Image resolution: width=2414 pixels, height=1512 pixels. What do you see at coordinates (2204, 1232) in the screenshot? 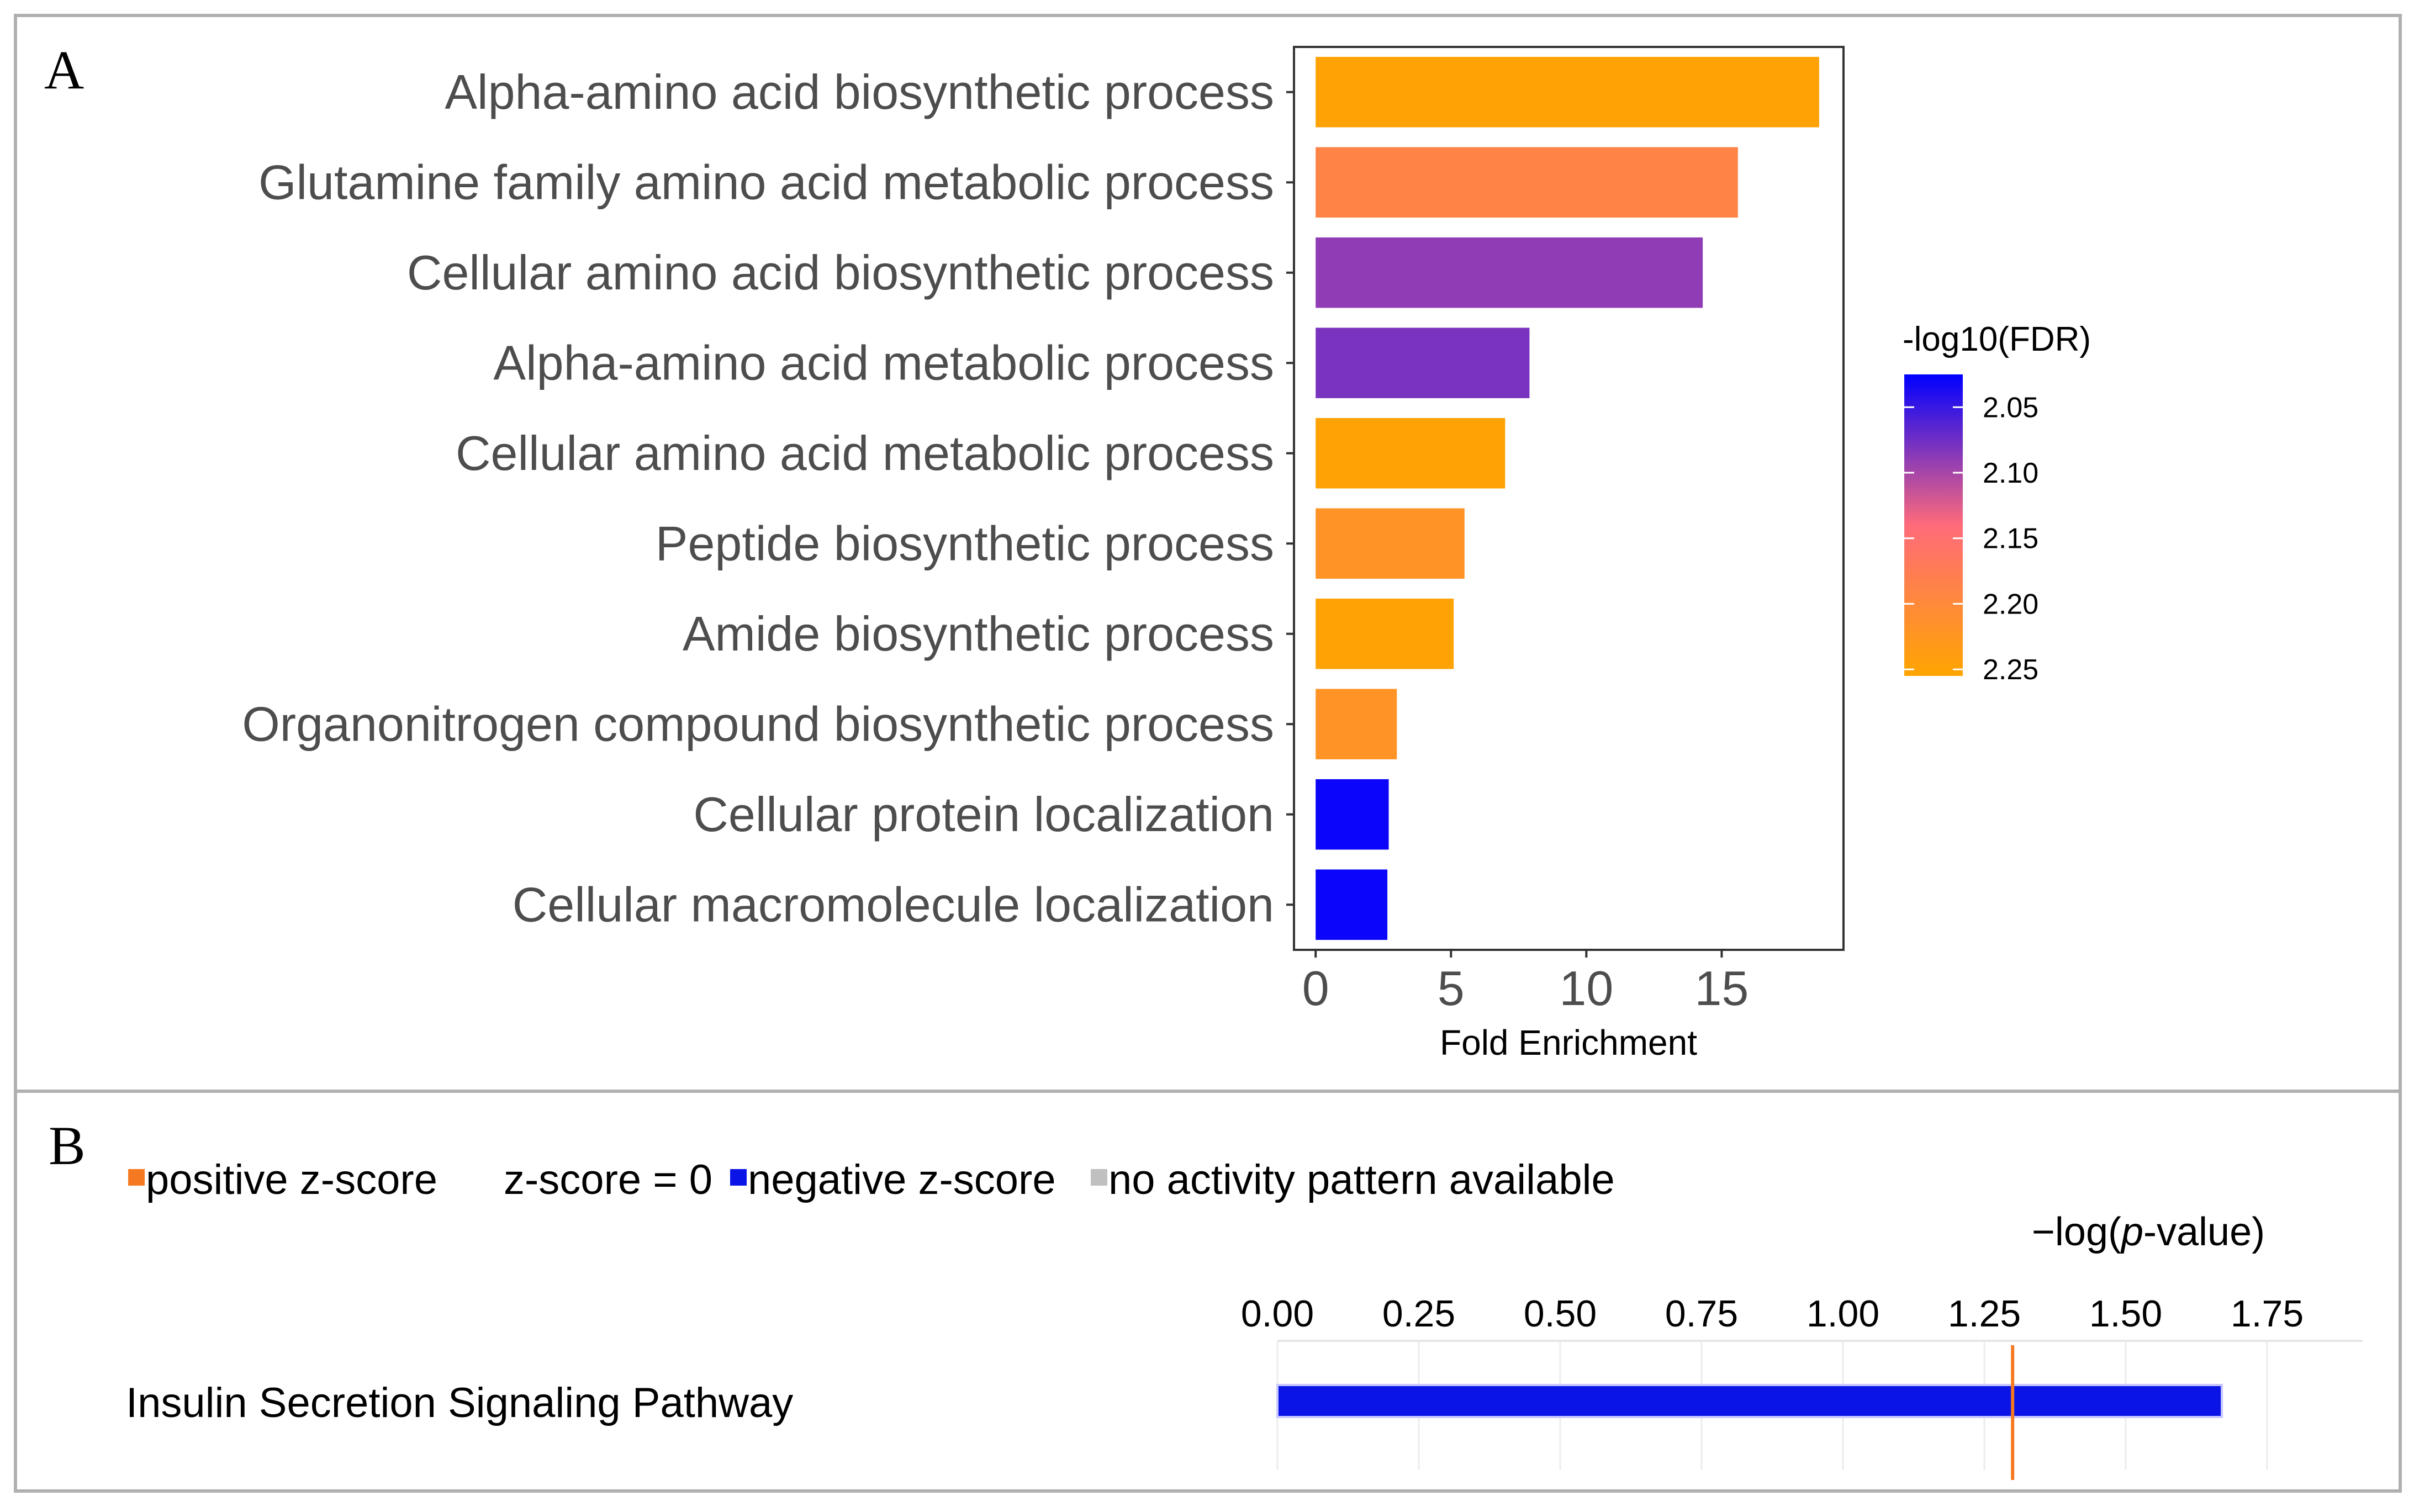
I see `axis-title-suffix: -value)` at bounding box center [2204, 1232].